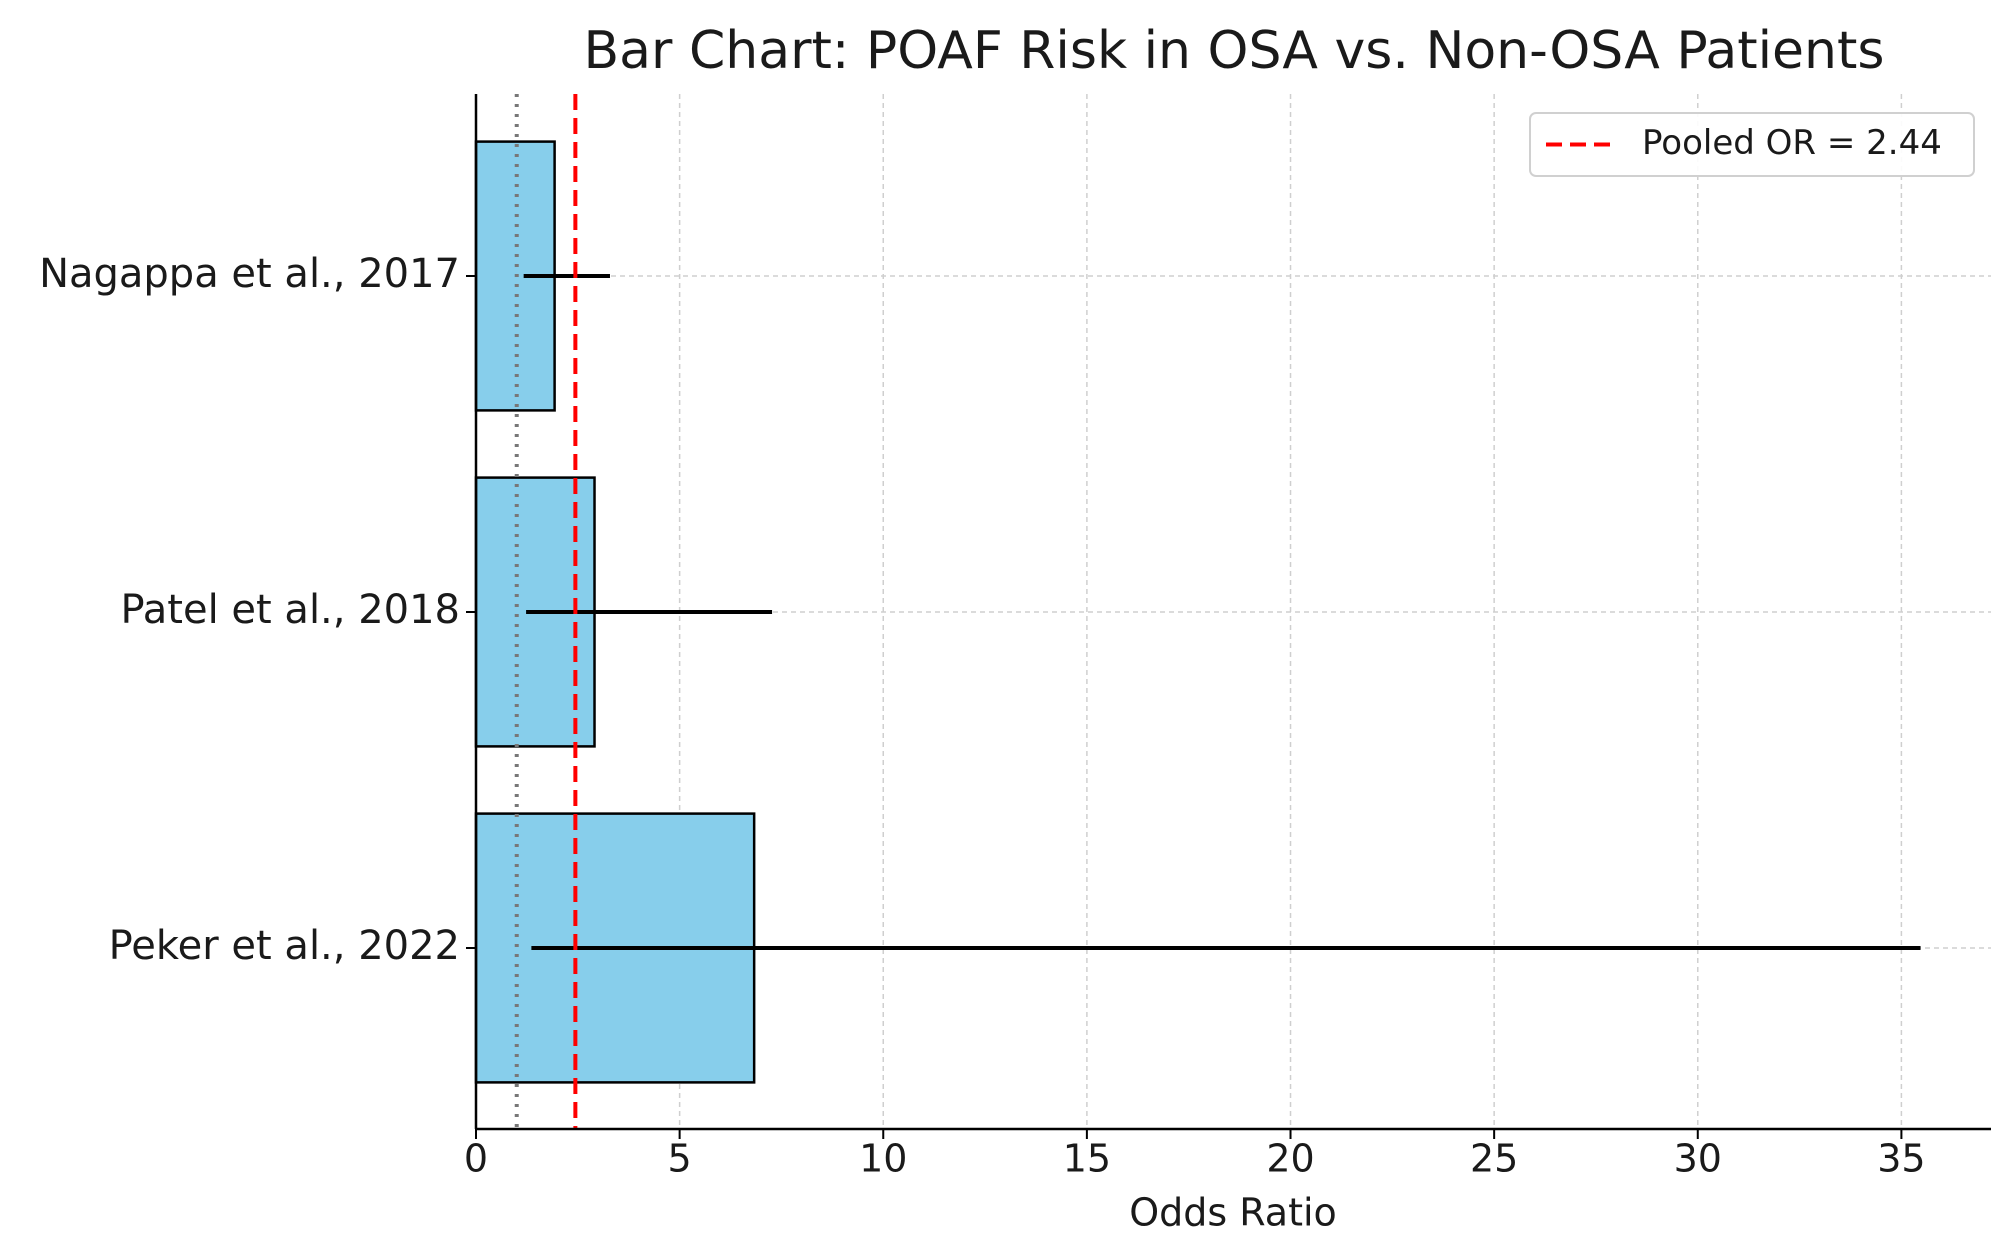 The height and width of the screenshot is (1243, 2006). What do you see at coordinates (249, 274) in the screenshot?
I see `y-tick-label: Nagappa et al., 2017` at bounding box center [249, 274].